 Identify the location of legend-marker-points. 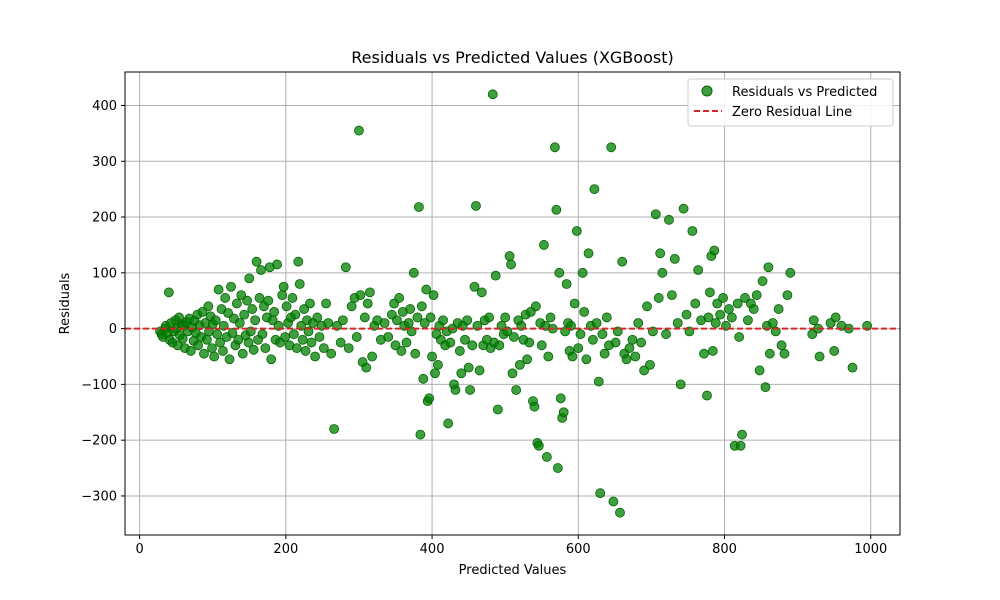
(707, 91).